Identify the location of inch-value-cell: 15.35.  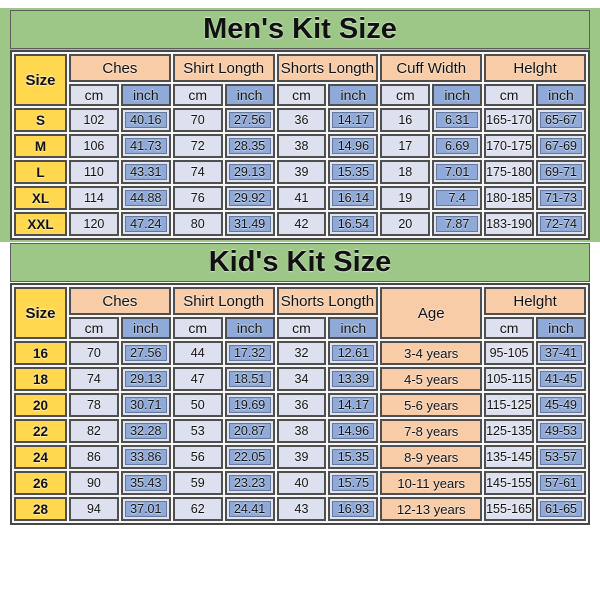
(353, 457).